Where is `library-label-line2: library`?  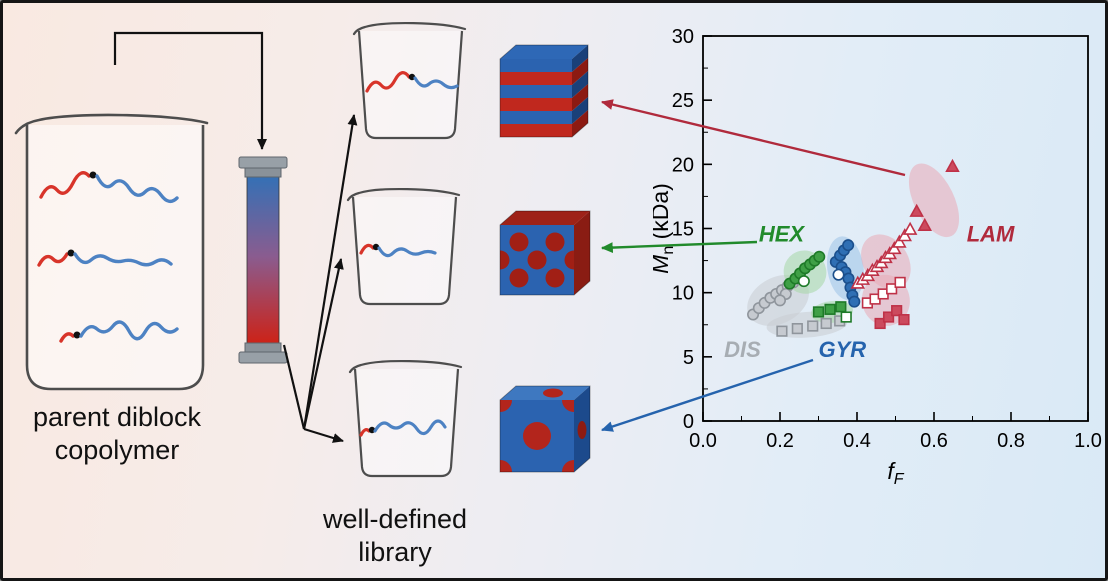
library-label-line2: library is located at coordinates (395, 552).